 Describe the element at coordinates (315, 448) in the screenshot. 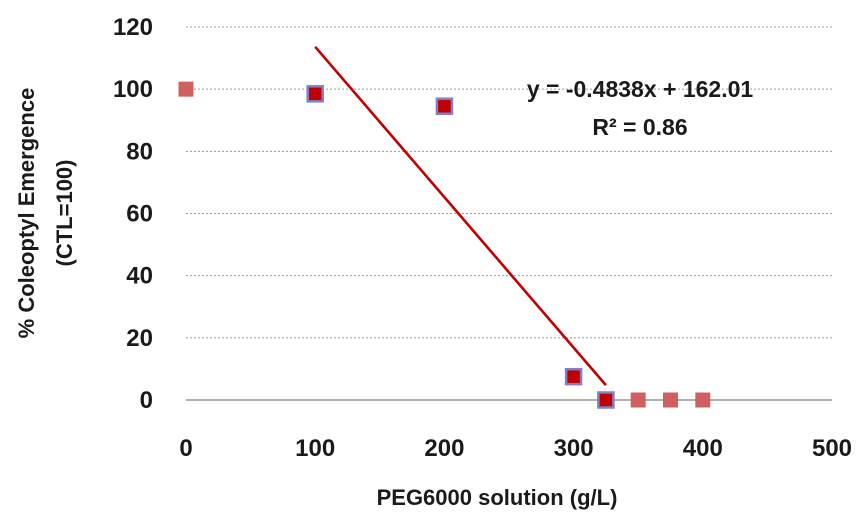

I see `x-tick-label-100: 100` at that location.